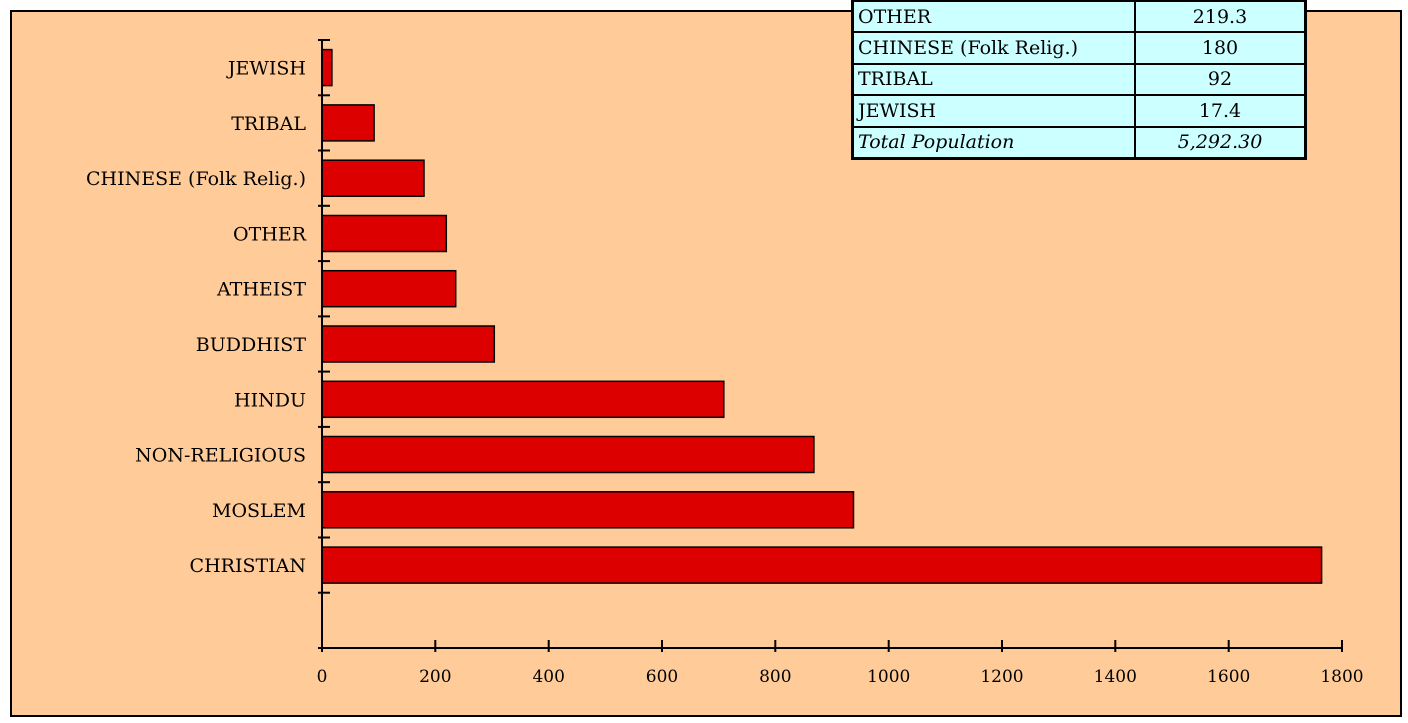  Describe the element at coordinates (1115, 677) in the screenshot. I see `x-tick-label: 1400` at that location.